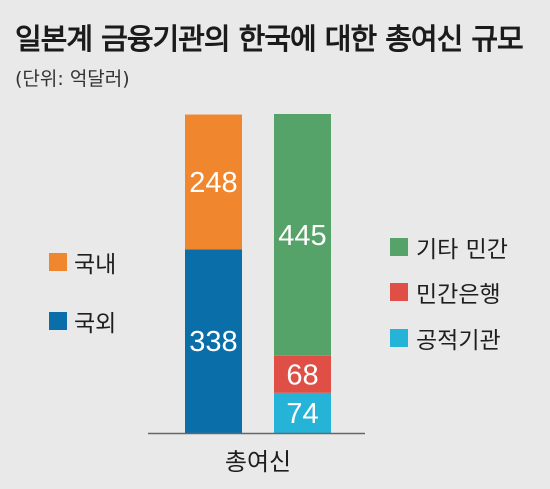  Describe the element at coordinates (95, 324) in the screenshot. I see `legend-label: 국외` at that location.